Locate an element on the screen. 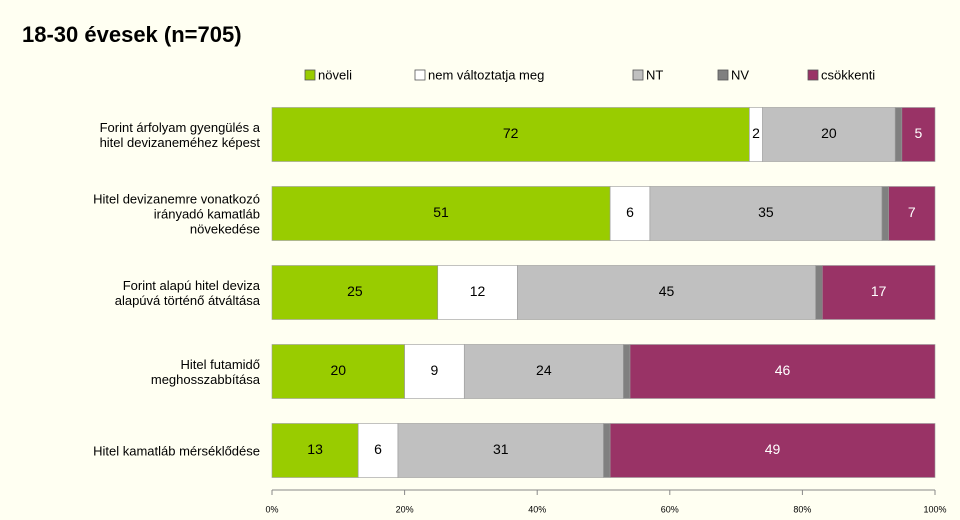 This screenshot has width=960, height=520. data-label: 13 is located at coordinates (315, 449).